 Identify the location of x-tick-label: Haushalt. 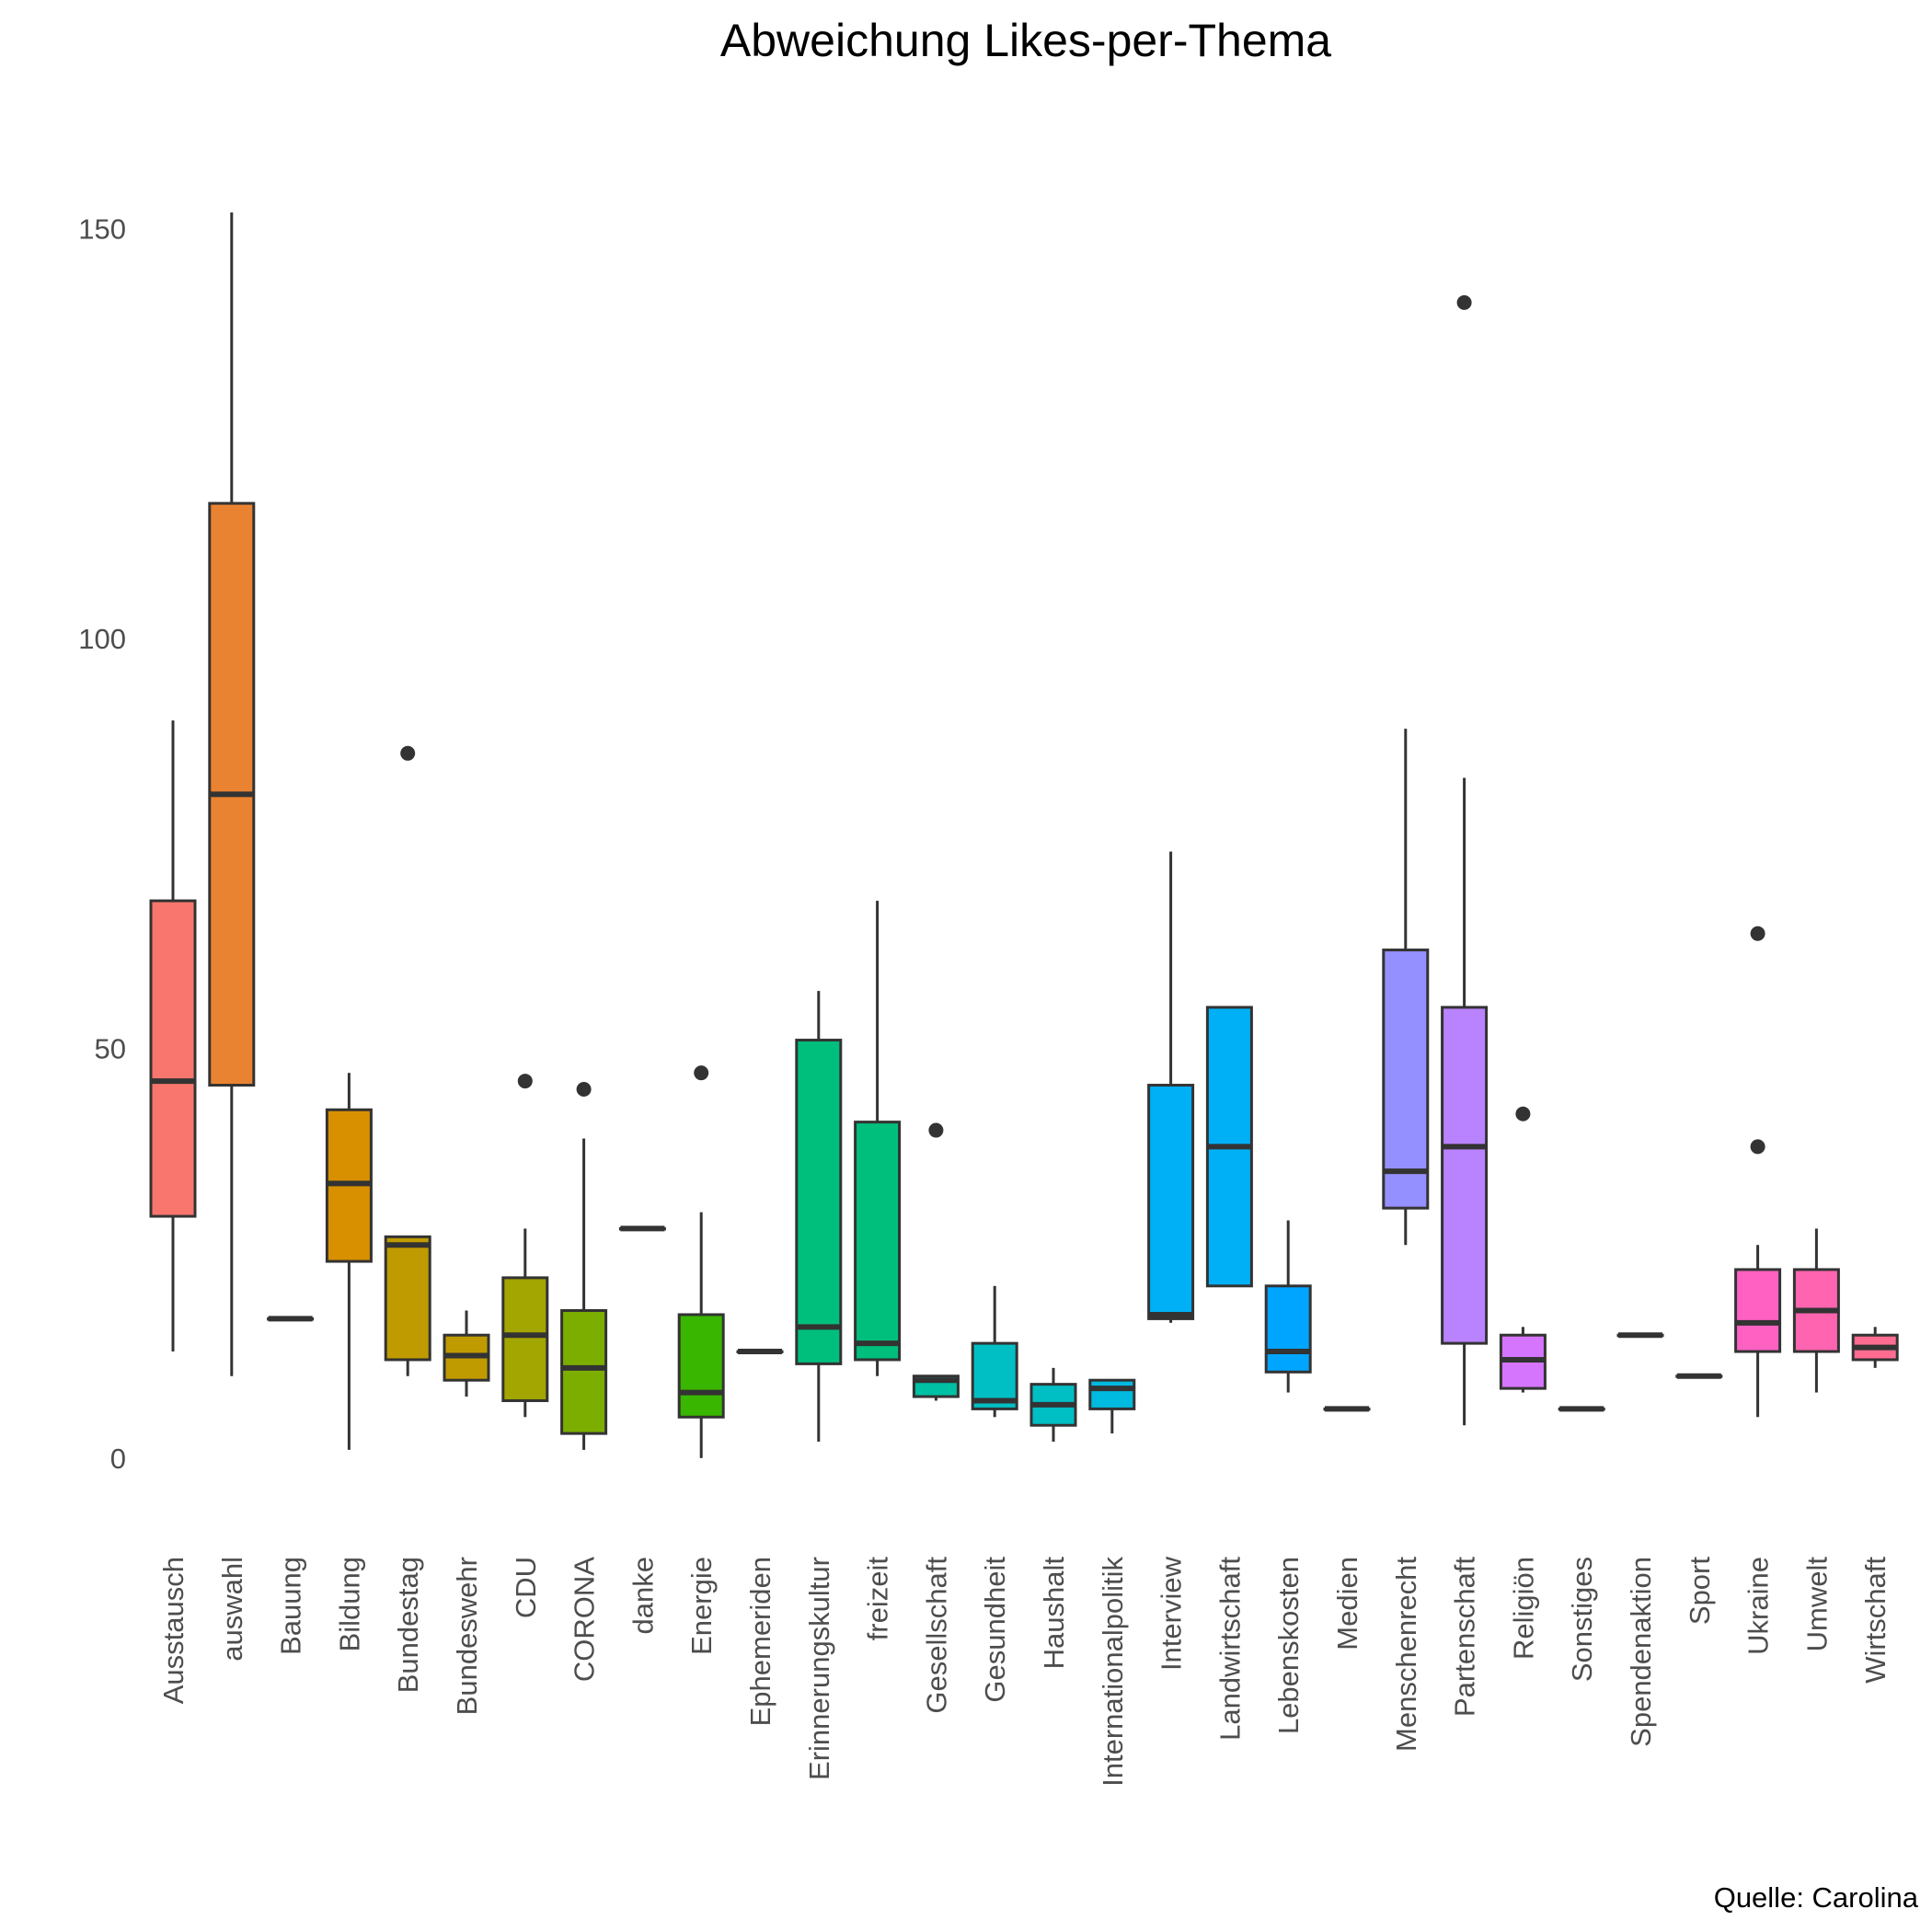
(1054, 1613).